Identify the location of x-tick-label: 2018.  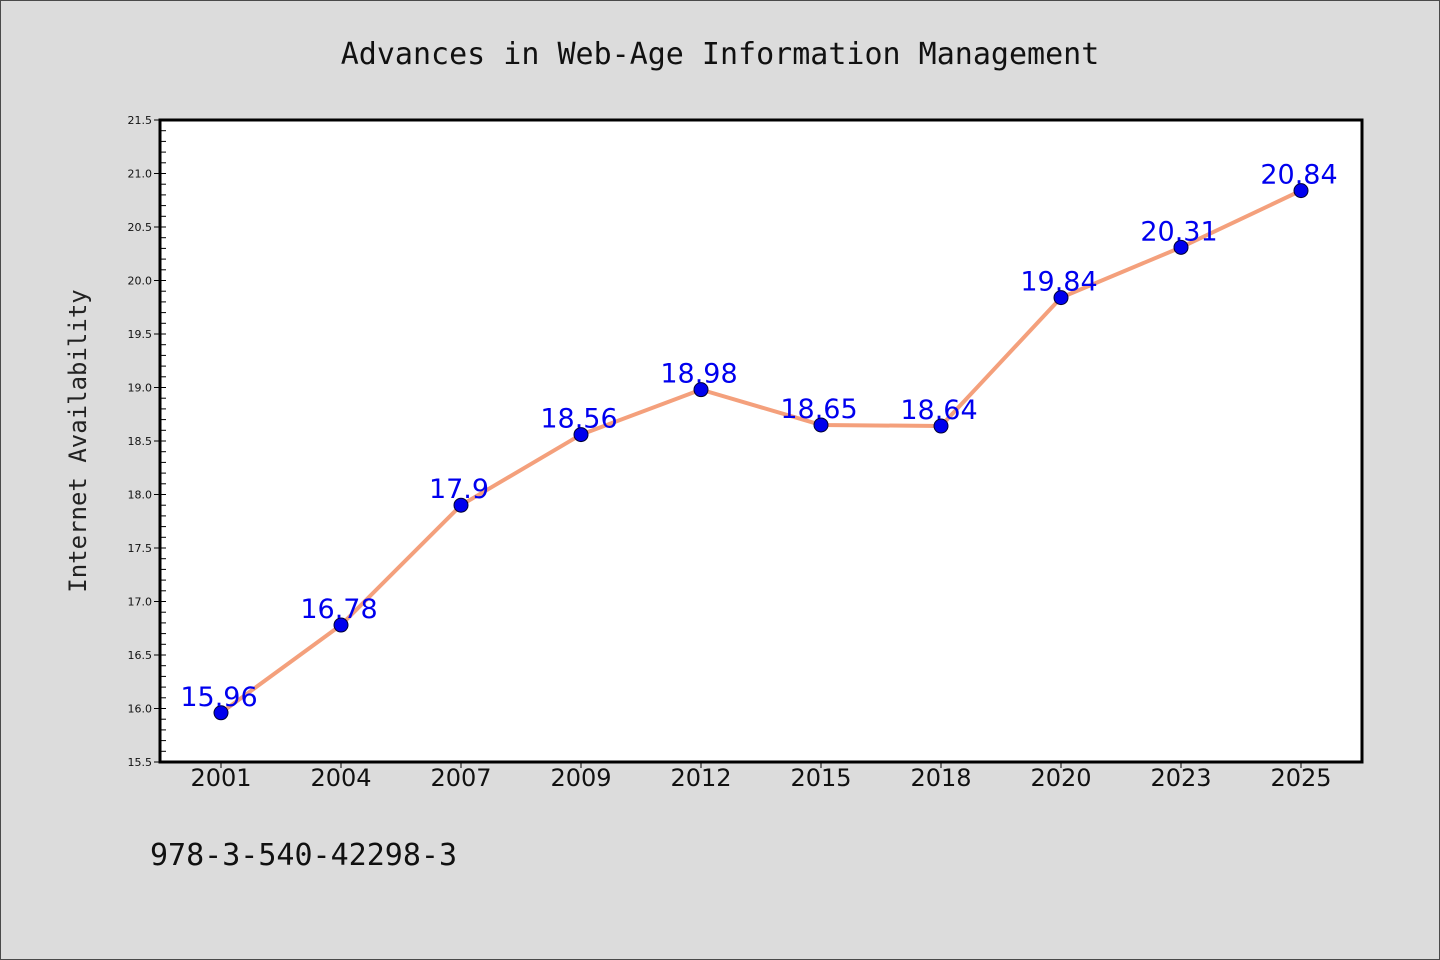
(940, 778).